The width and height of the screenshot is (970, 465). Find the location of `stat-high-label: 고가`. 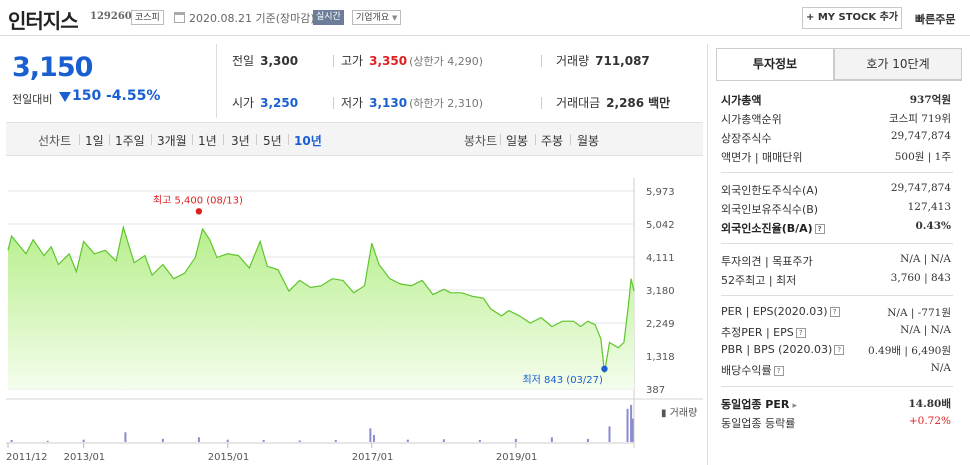

stat-high-label: 고가 is located at coordinates (352, 61).